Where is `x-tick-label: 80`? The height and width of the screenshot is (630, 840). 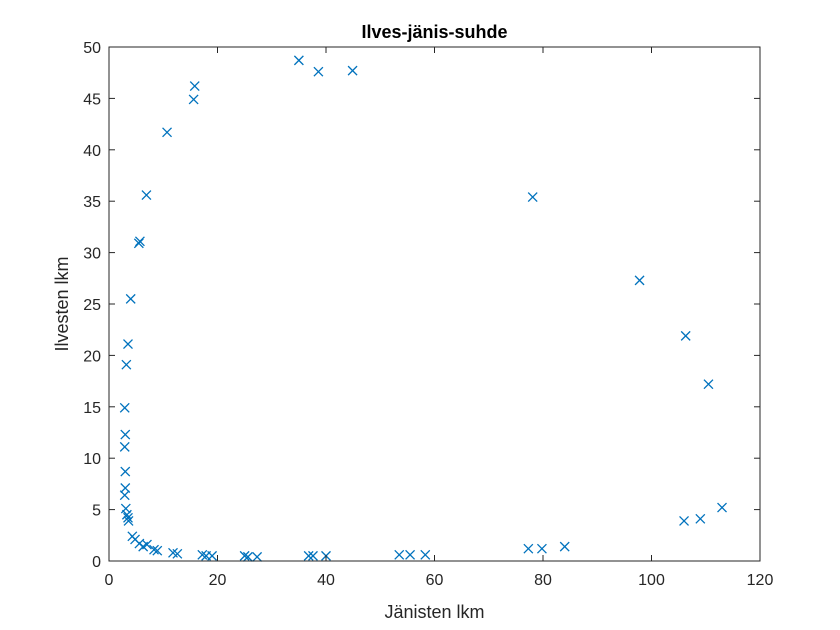
x-tick-label: 80 is located at coordinates (543, 580).